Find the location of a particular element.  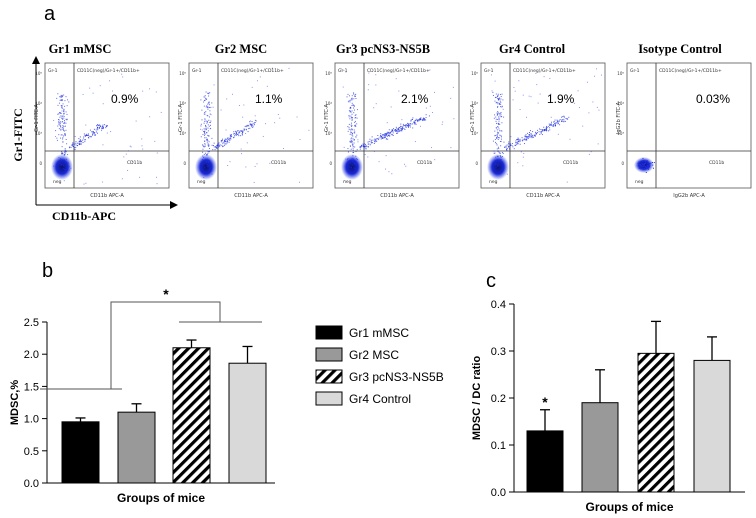

y-tick-label: 0.2 is located at coordinates (498, 399).